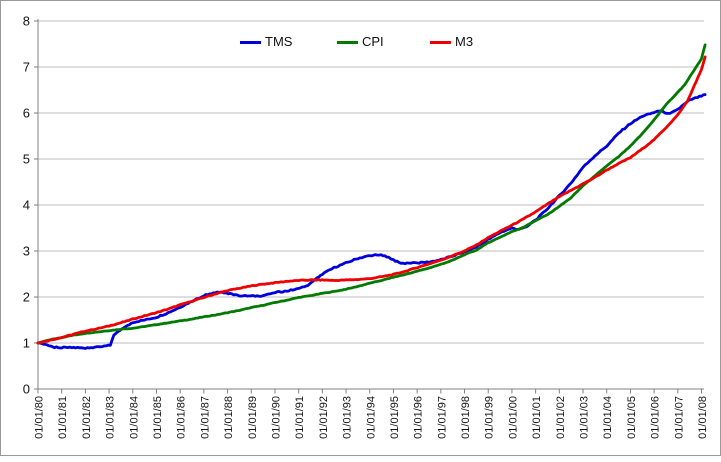 The image size is (721, 462). Describe the element at coordinates (466, 417) in the screenshot. I see `svg-text: 01/01/98` at that location.